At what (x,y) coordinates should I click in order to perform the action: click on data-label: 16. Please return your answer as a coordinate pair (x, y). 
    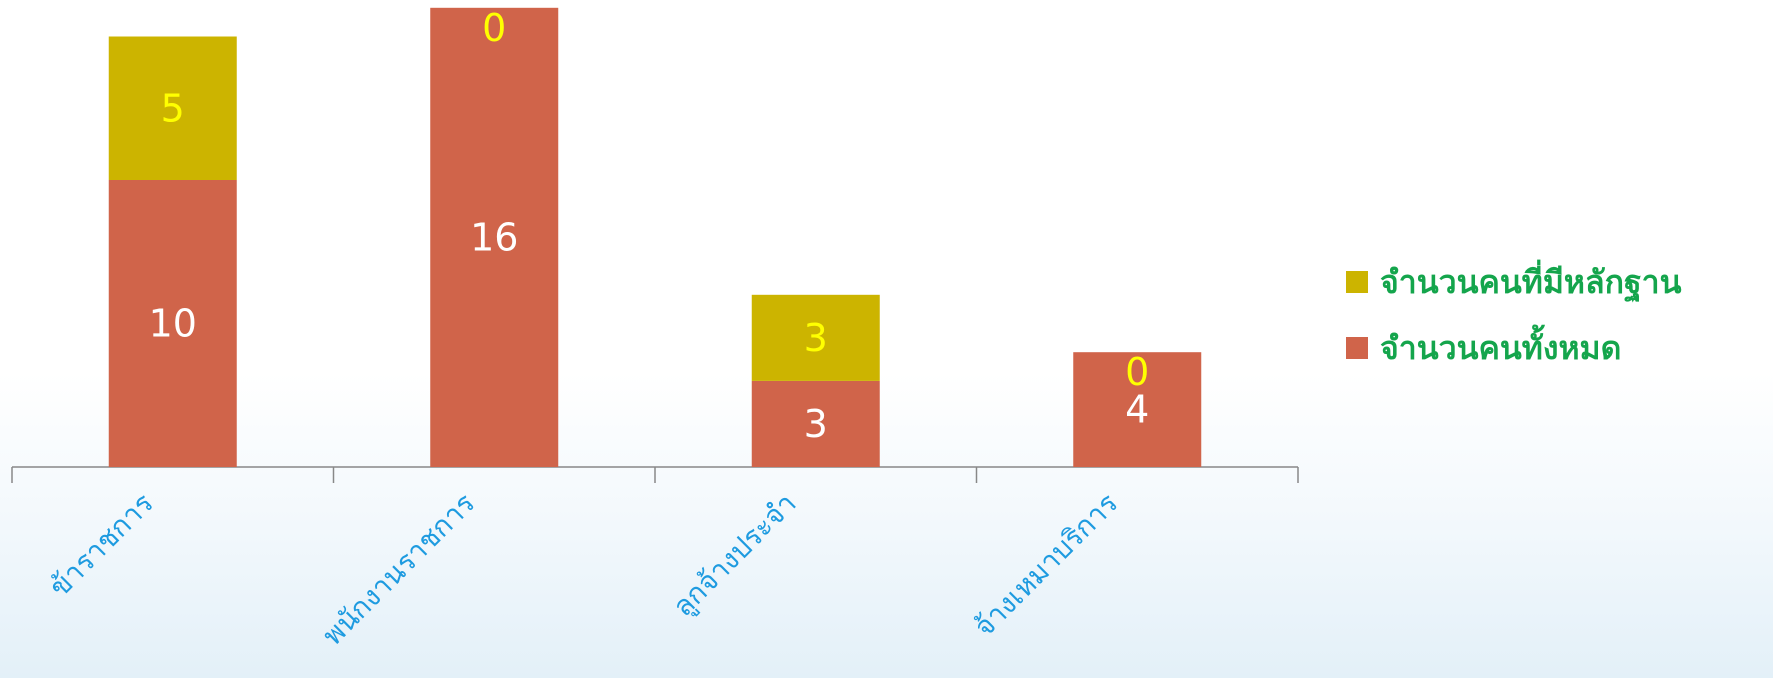
    Looking at the image, I should click on (494, 237).